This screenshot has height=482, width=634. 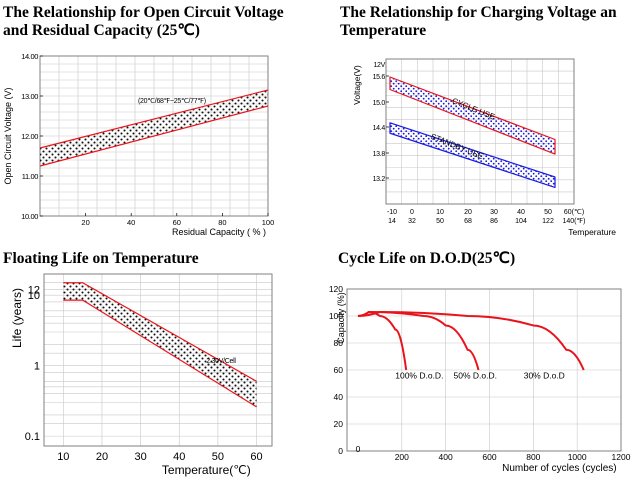 What do you see at coordinates (392, 212) in the screenshot?
I see `charge-x-tick-celsius: -10` at bounding box center [392, 212].